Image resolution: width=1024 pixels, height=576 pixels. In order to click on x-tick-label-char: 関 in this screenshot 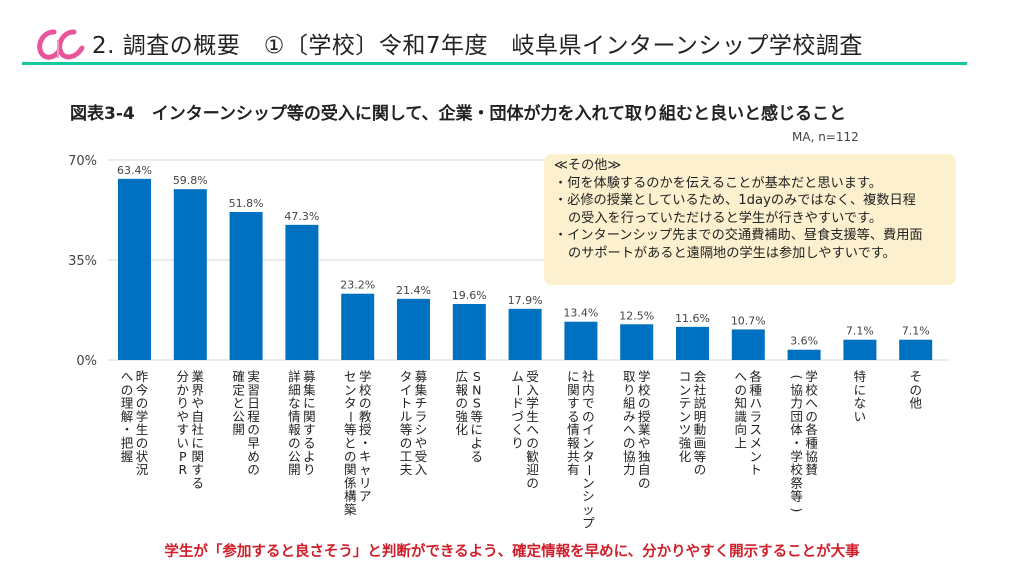, I will do `click(309, 416)`.